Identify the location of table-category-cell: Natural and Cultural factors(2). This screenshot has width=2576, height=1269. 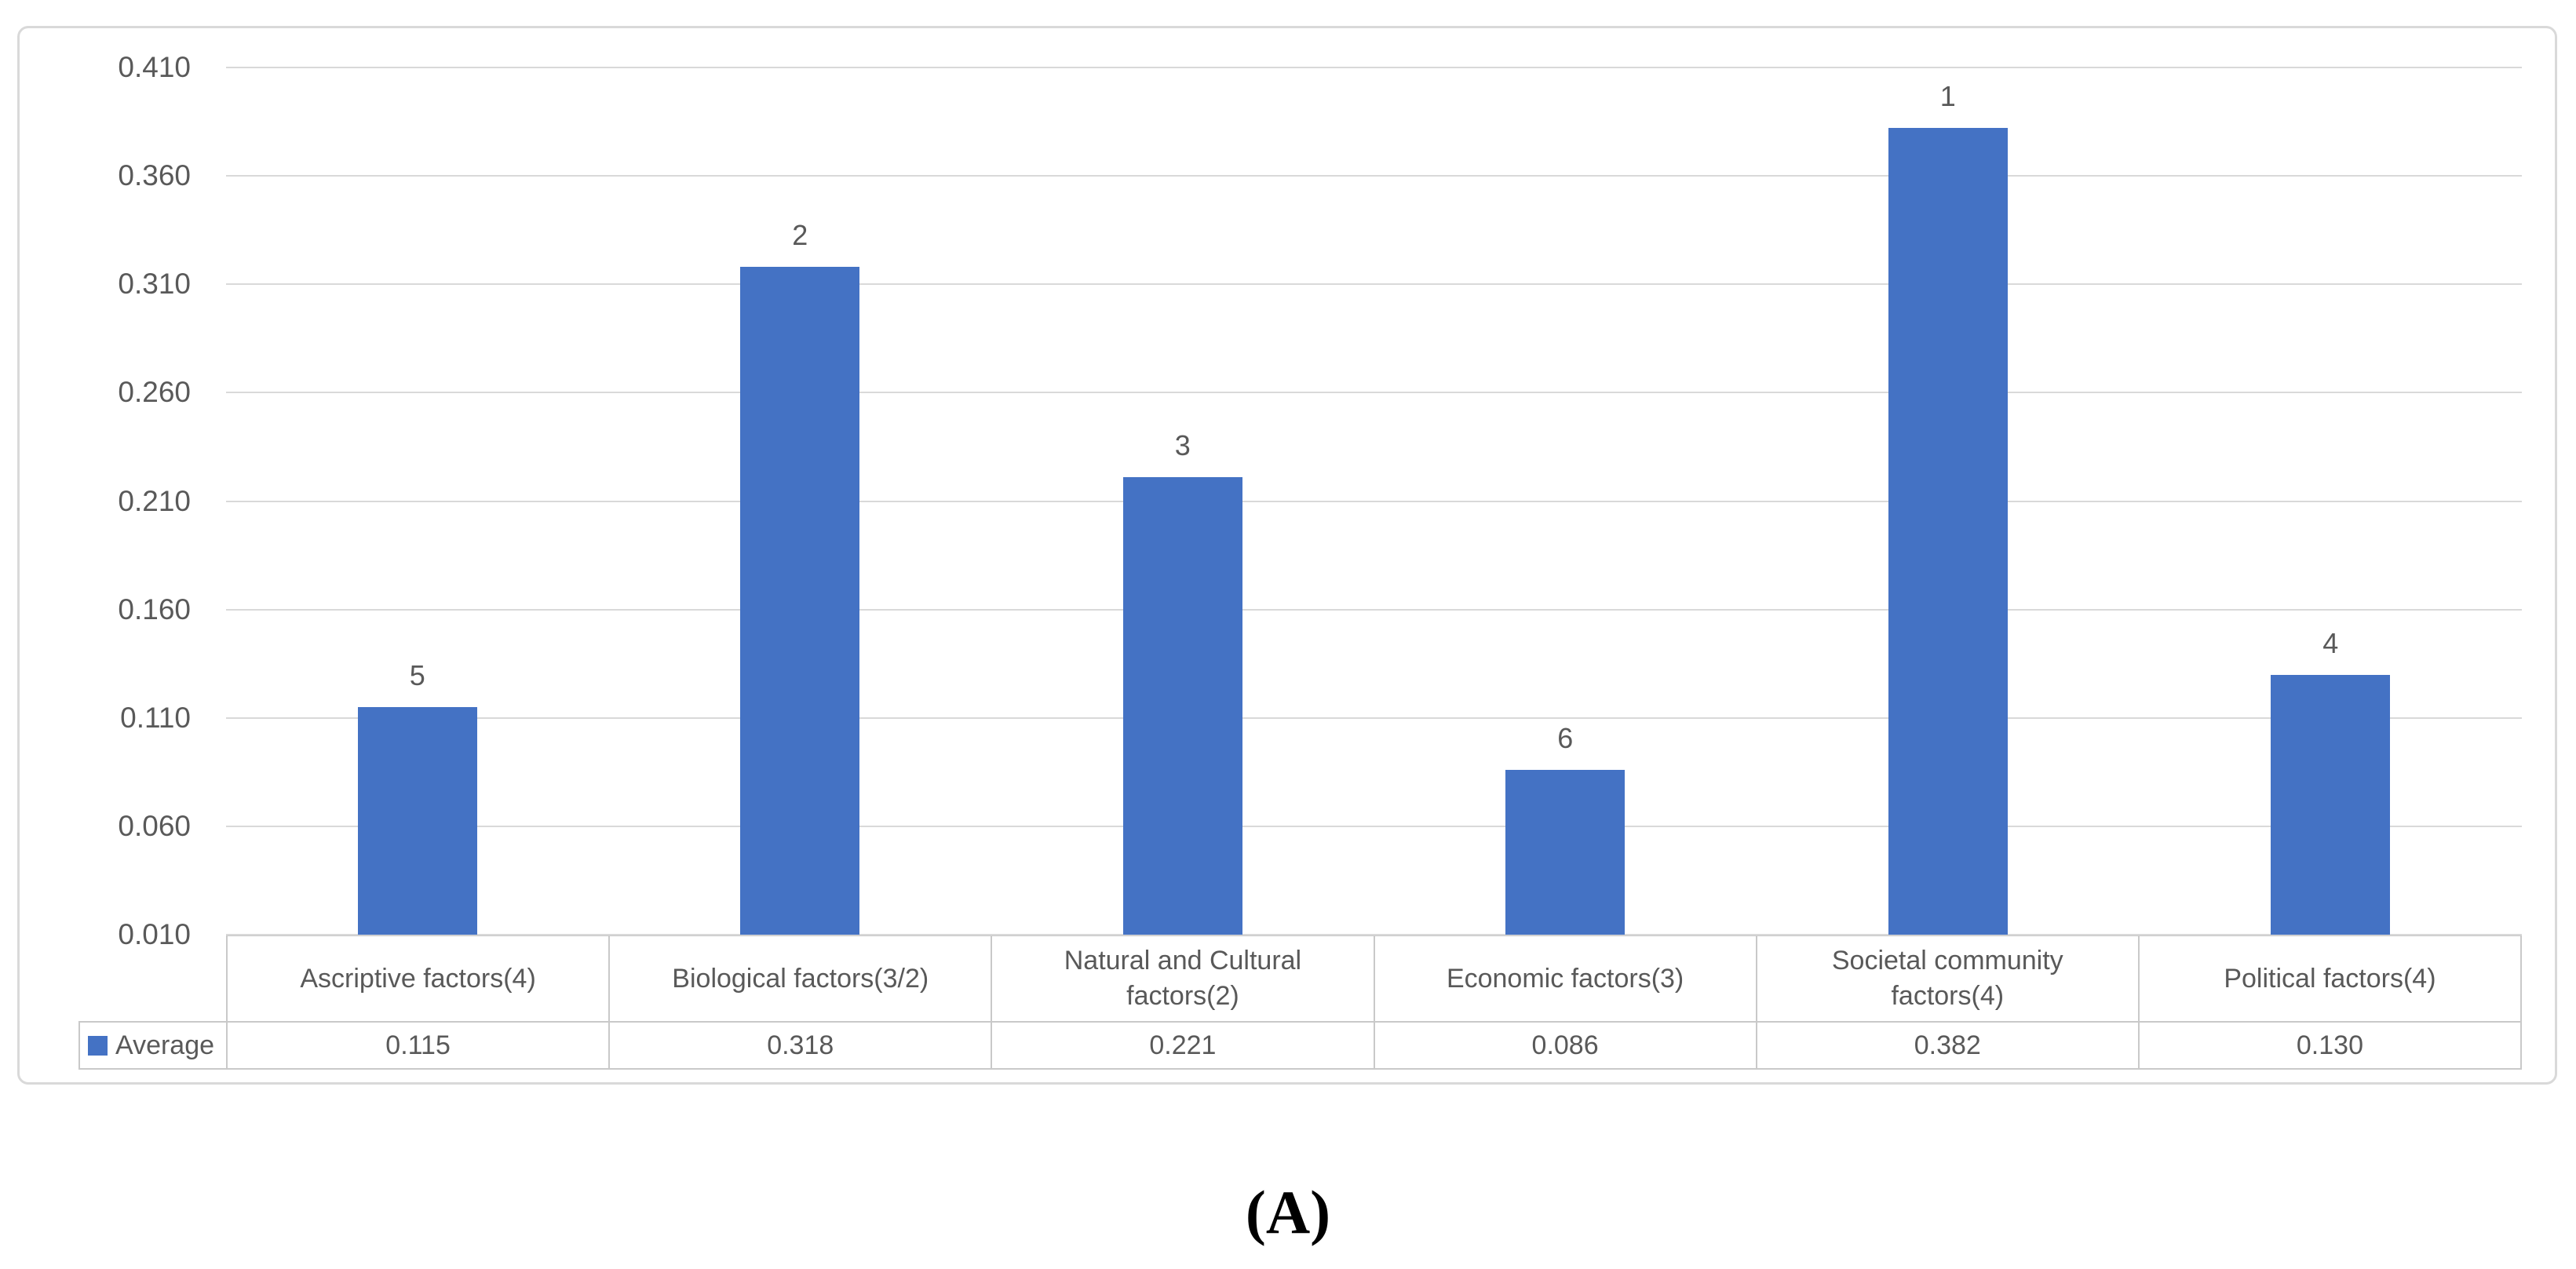
(1183, 978).